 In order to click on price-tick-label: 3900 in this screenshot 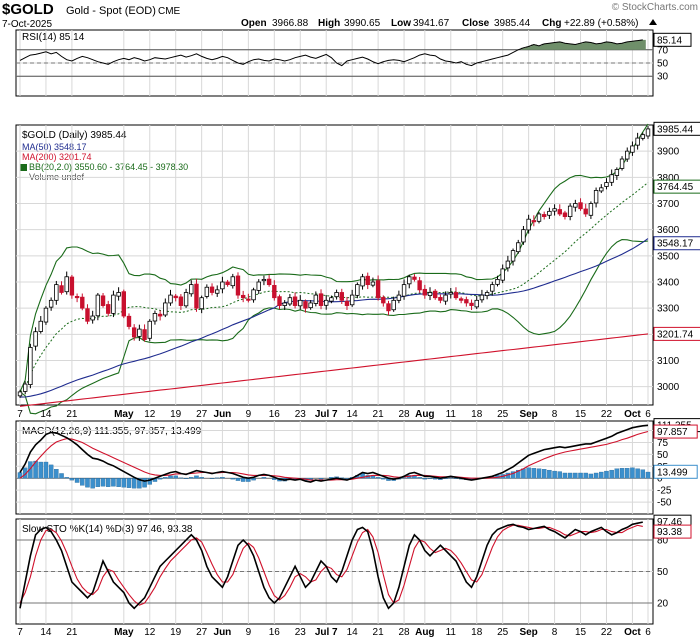, I will do `click(668, 152)`.